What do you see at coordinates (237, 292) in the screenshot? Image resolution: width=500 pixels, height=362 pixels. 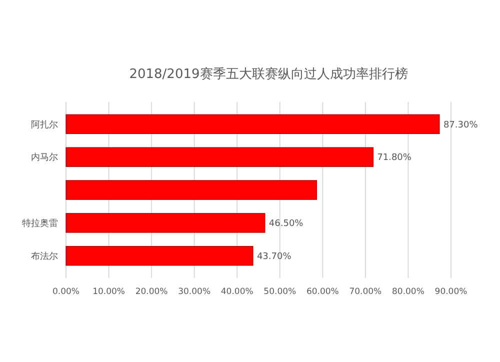 I see `x-tick-label: 40.00%` at bounding box center [237, 292].